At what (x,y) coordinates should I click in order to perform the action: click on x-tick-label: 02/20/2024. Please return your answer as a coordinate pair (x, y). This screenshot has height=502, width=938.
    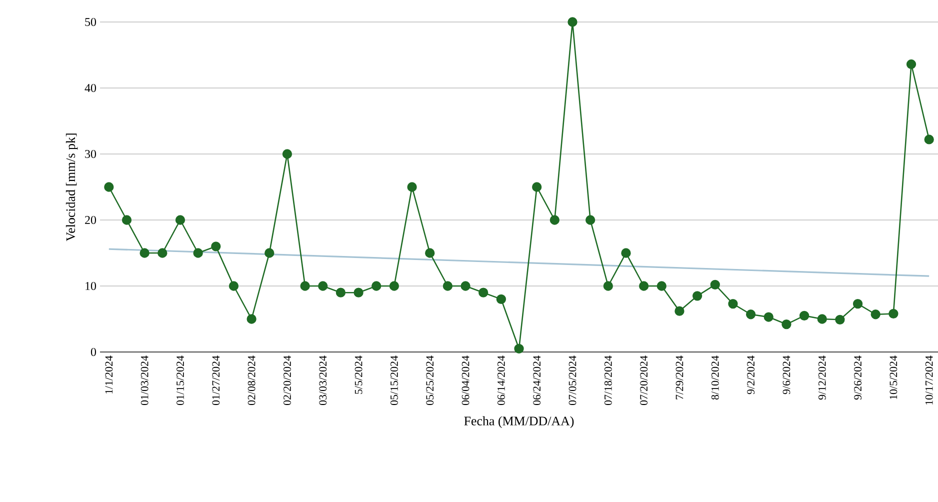
    Looking at the image, I should click on (287, 381).